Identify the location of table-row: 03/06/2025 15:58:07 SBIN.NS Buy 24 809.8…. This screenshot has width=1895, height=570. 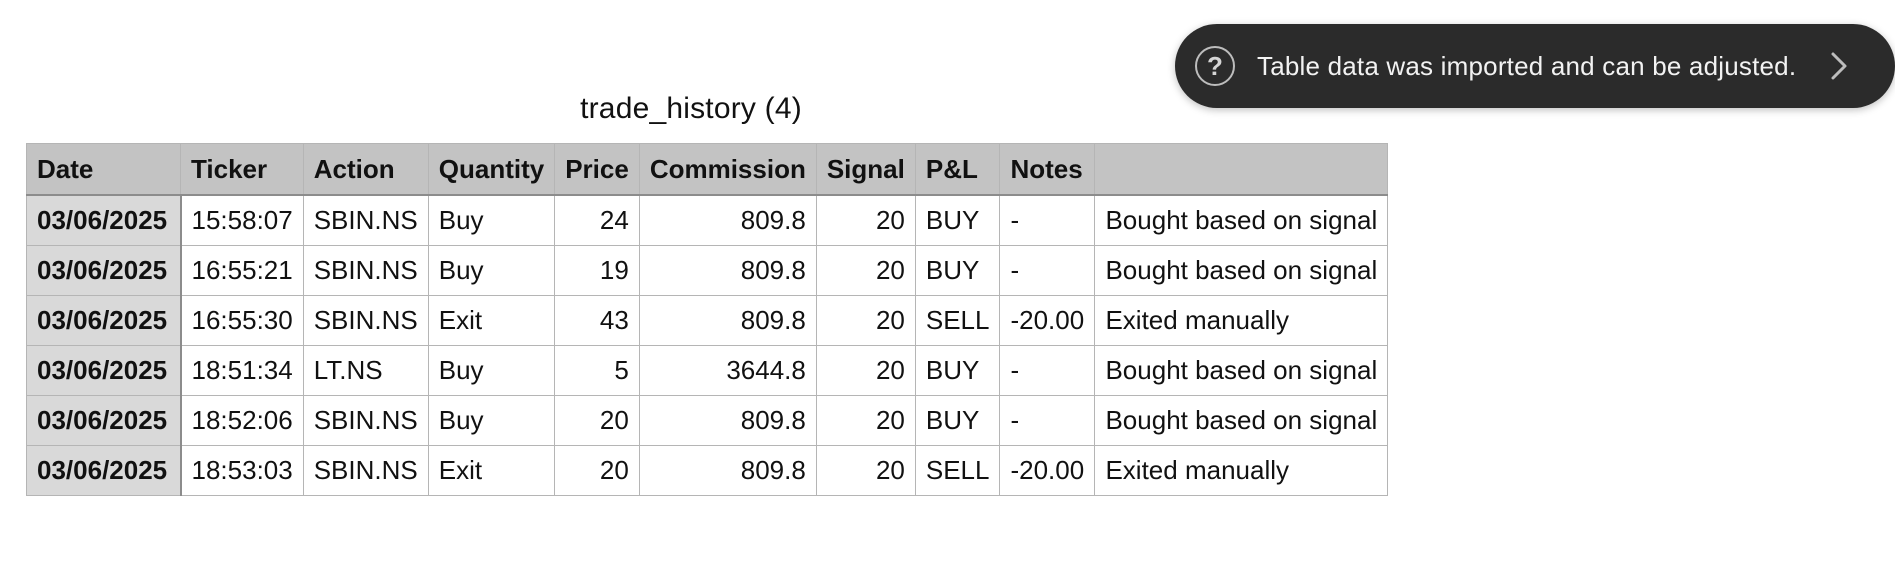
(707, 220).